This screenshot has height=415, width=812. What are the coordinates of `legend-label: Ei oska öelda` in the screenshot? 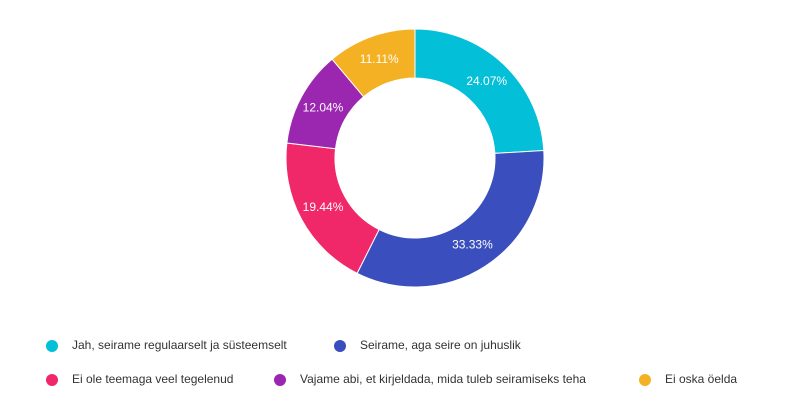 It's located at (701, 379).